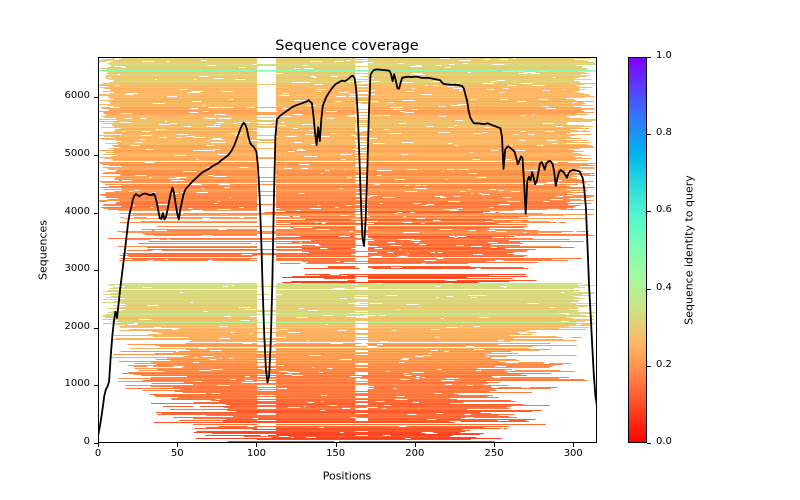  Describe the element at coordinates (77, 384) in the screenshot. I see `y-tick-label: 1000` at that location.